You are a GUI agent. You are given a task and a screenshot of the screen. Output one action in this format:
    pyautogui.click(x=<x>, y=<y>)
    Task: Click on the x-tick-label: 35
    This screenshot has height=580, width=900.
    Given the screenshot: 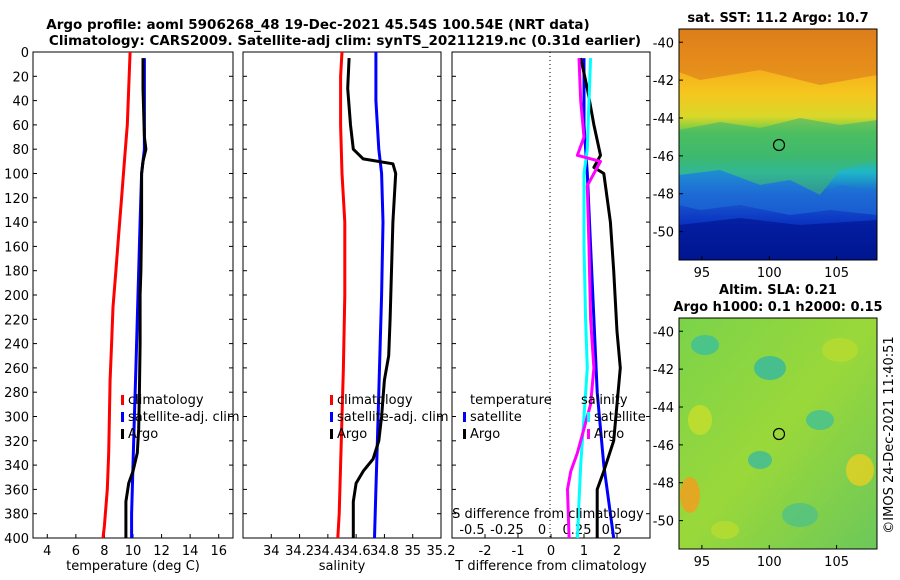 What is the action you would take?
    pyautogui.click(x=412, y=551)
    